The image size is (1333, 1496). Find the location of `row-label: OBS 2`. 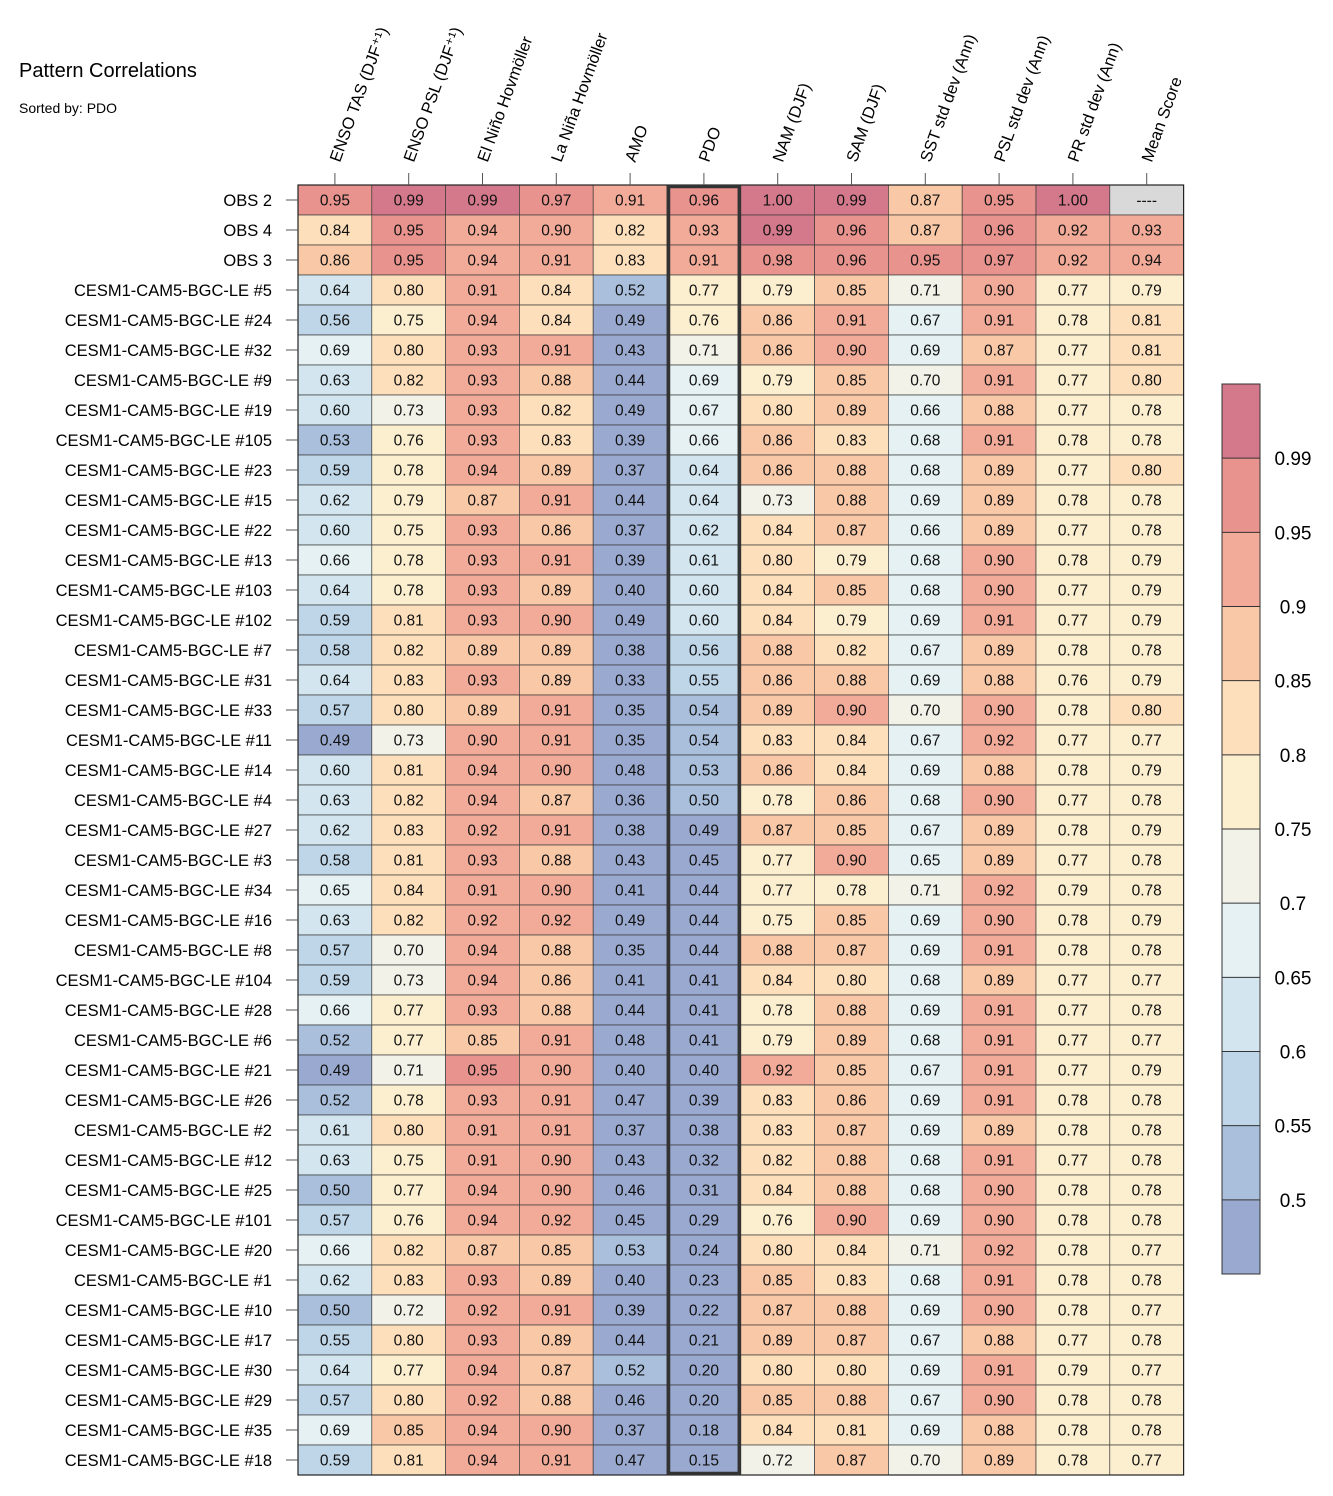

row-label: OBS 2 is located at coordinates (247, 201).